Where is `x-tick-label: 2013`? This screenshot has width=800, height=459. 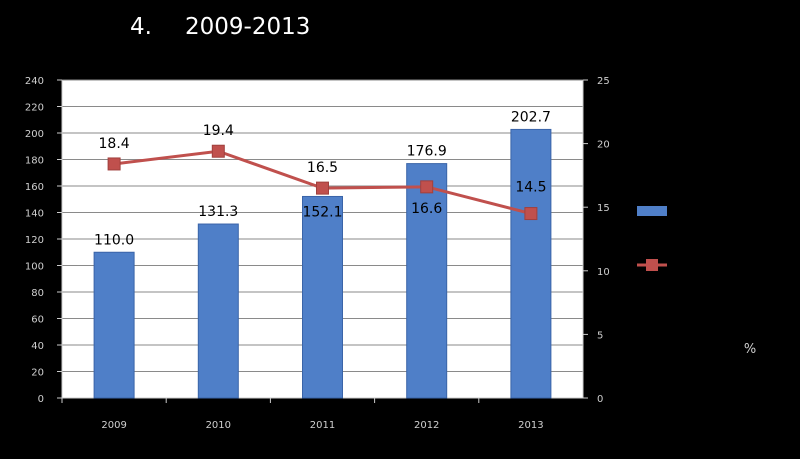 x-tick-label: 2013 is located at coordinates (530, 425).